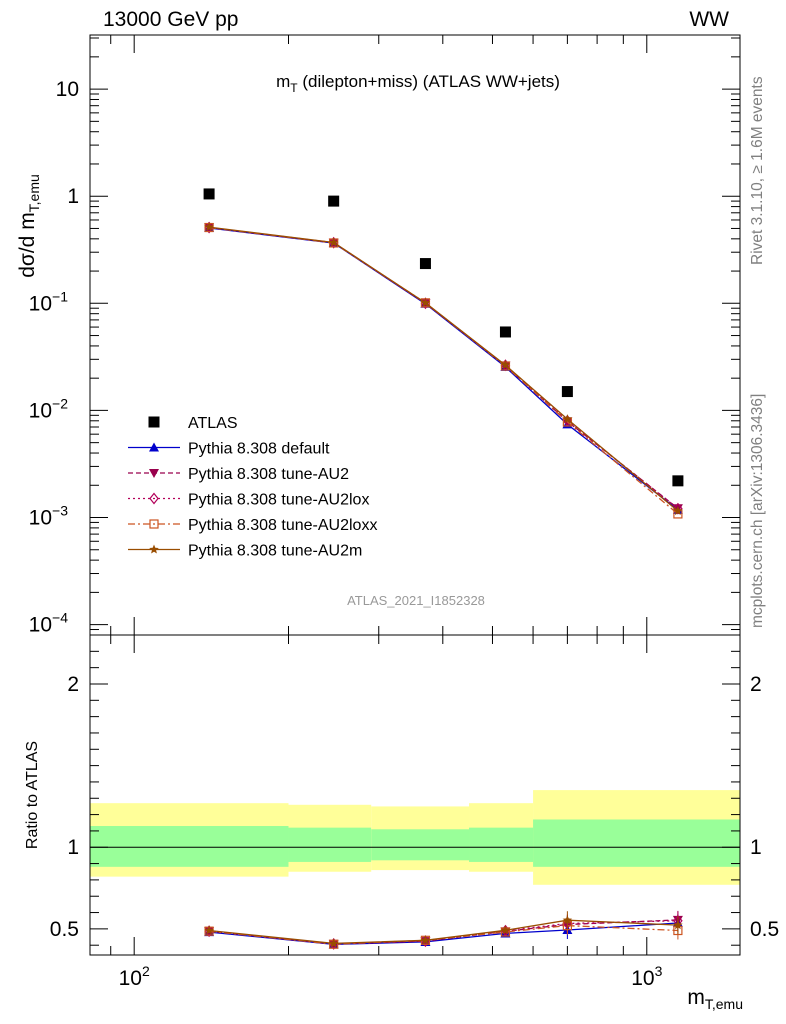 The image size is (786, 1024). I want to click on y-tick-label: 1, so click(73, 196).